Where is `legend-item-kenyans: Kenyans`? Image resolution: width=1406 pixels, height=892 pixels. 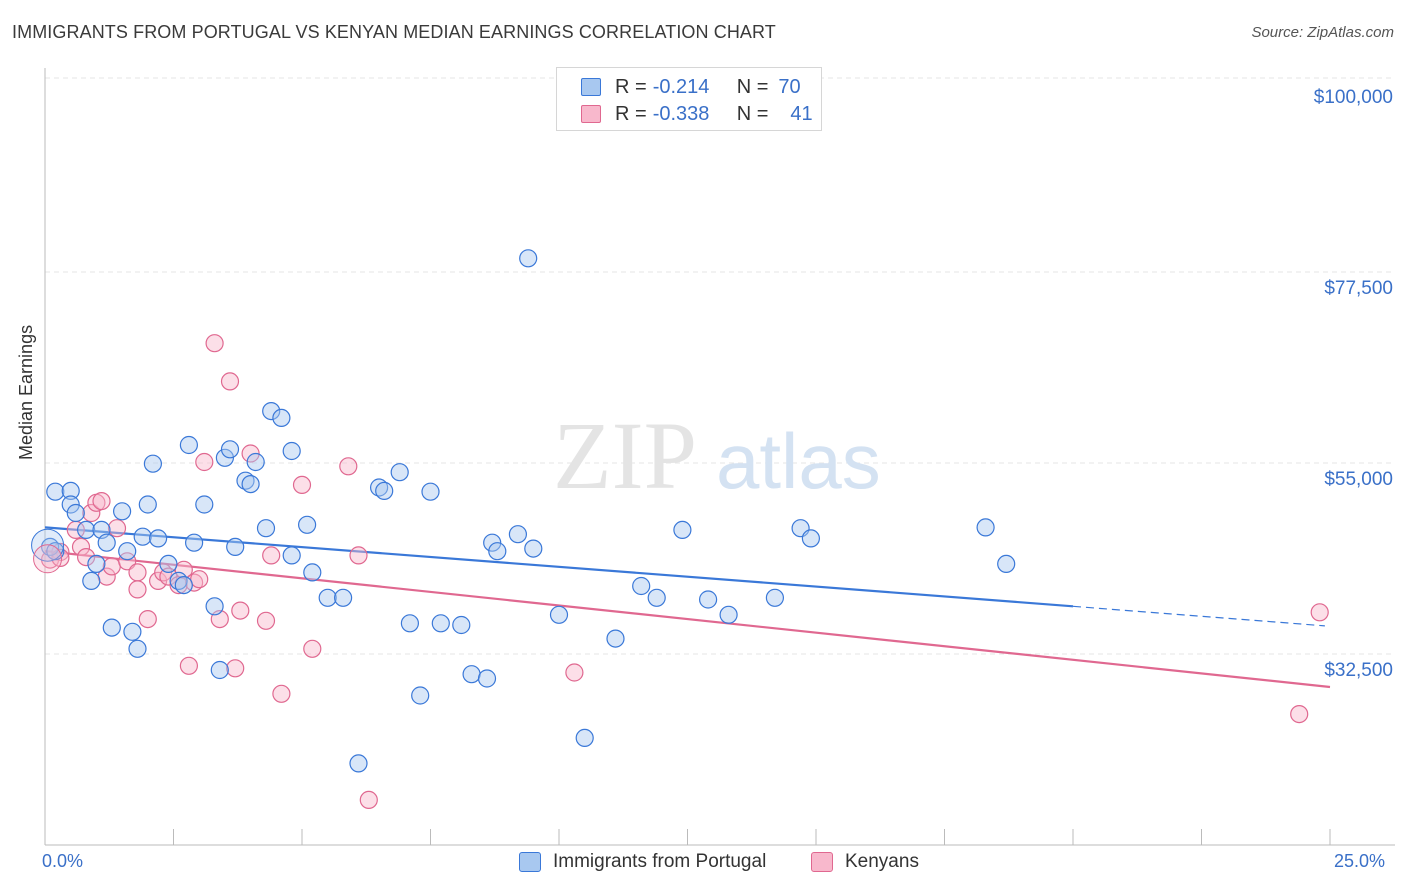 legend-item-kenyans: Kenyans is located at coordinates (865, 862).